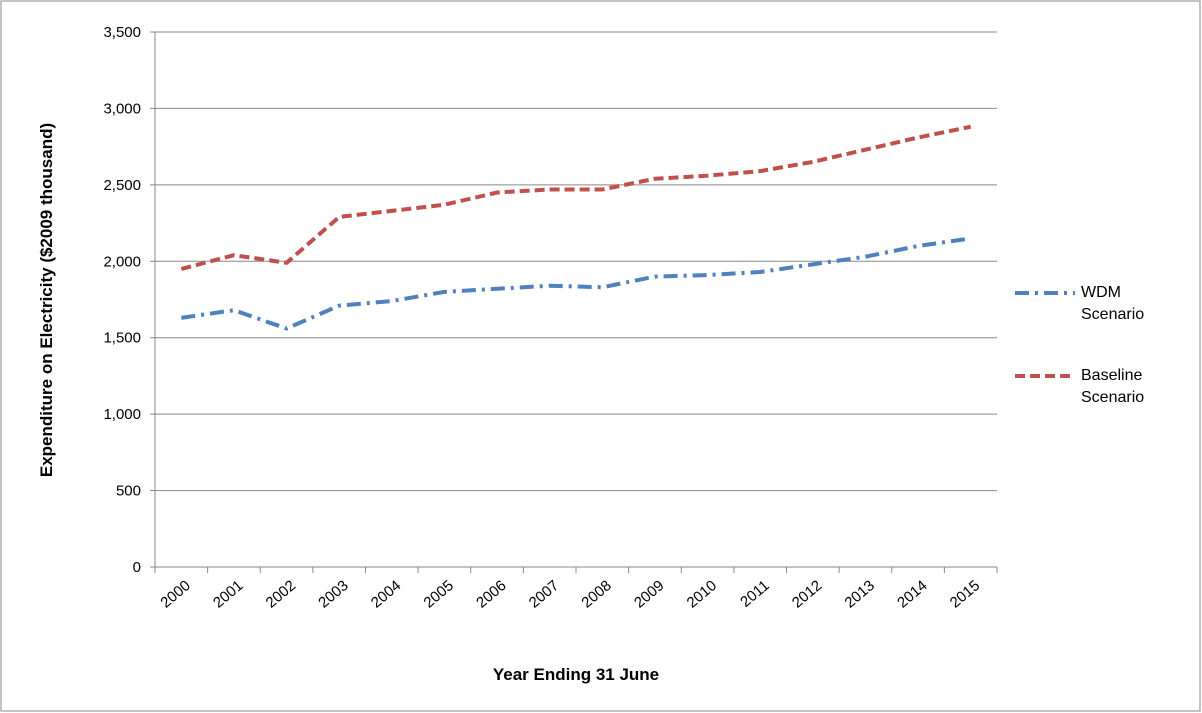 The image size is (1202, 713). Describe the element at coordinates (1113, 386) in the screenshot. I see `legend-label: Baseline Scenario` at that location.